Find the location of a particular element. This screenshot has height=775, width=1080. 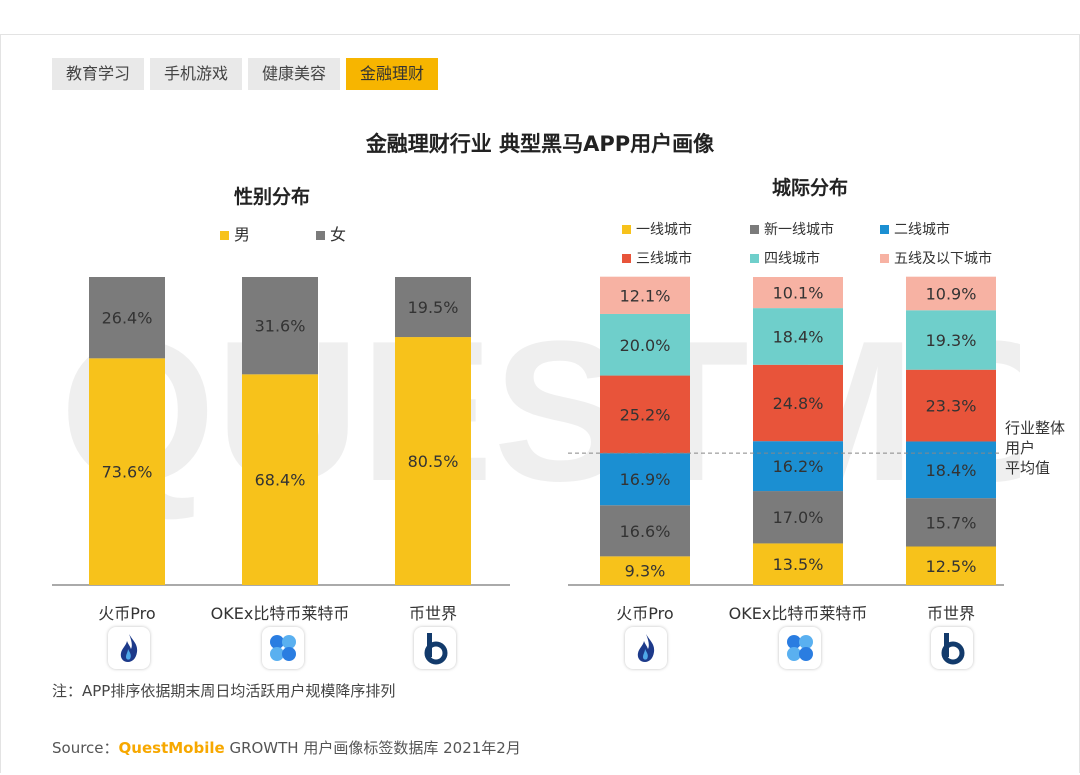

page-title: 金融理财行业 典型黑马APP用户画像 is located at coordinates (540, 144).